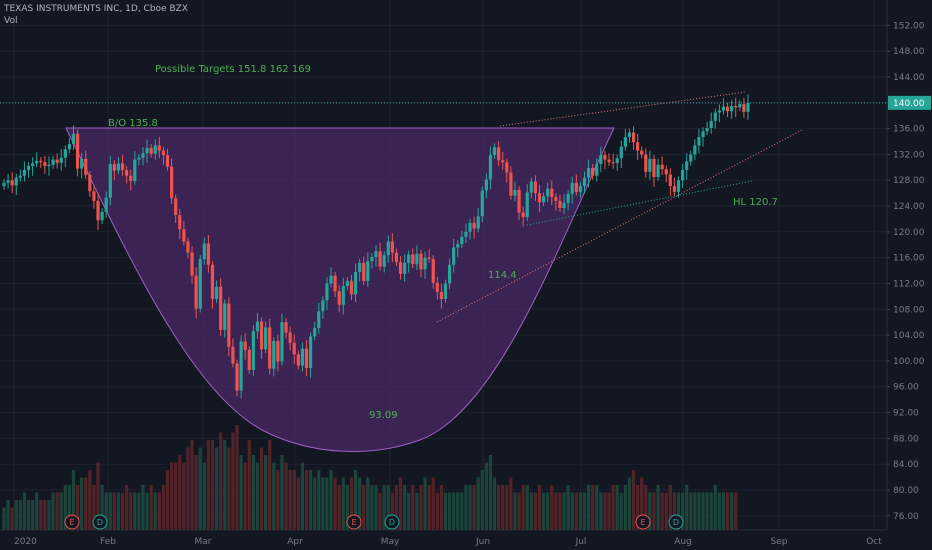  I want to click on earnings-marker, so click(354, 522).